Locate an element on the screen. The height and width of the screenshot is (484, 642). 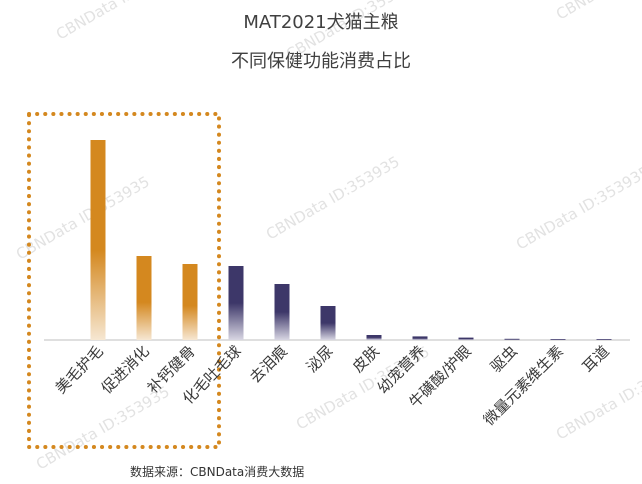
watermark-6: CBNData ID:353935 is located at coordinates (577, 207).